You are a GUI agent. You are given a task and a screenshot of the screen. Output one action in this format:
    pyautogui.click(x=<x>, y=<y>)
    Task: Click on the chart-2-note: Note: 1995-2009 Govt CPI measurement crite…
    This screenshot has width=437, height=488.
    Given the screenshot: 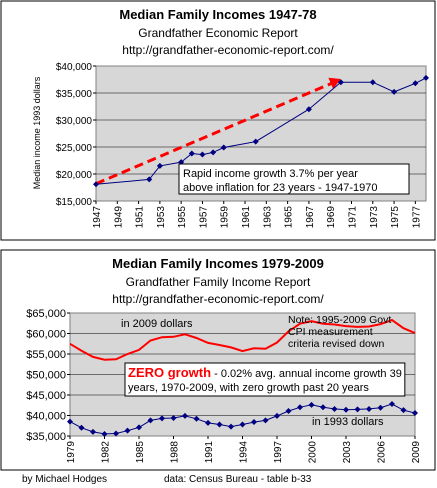 What is the action you would take?
    pyautogui.click(x=339, y=332)
    